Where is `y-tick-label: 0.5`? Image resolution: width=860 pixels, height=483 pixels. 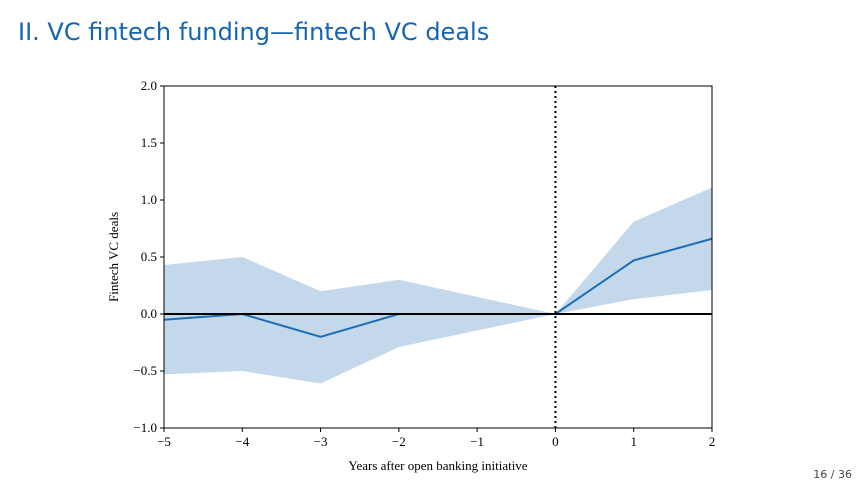
y-tick-label: 0.5 is located at coordinates (149, 256).